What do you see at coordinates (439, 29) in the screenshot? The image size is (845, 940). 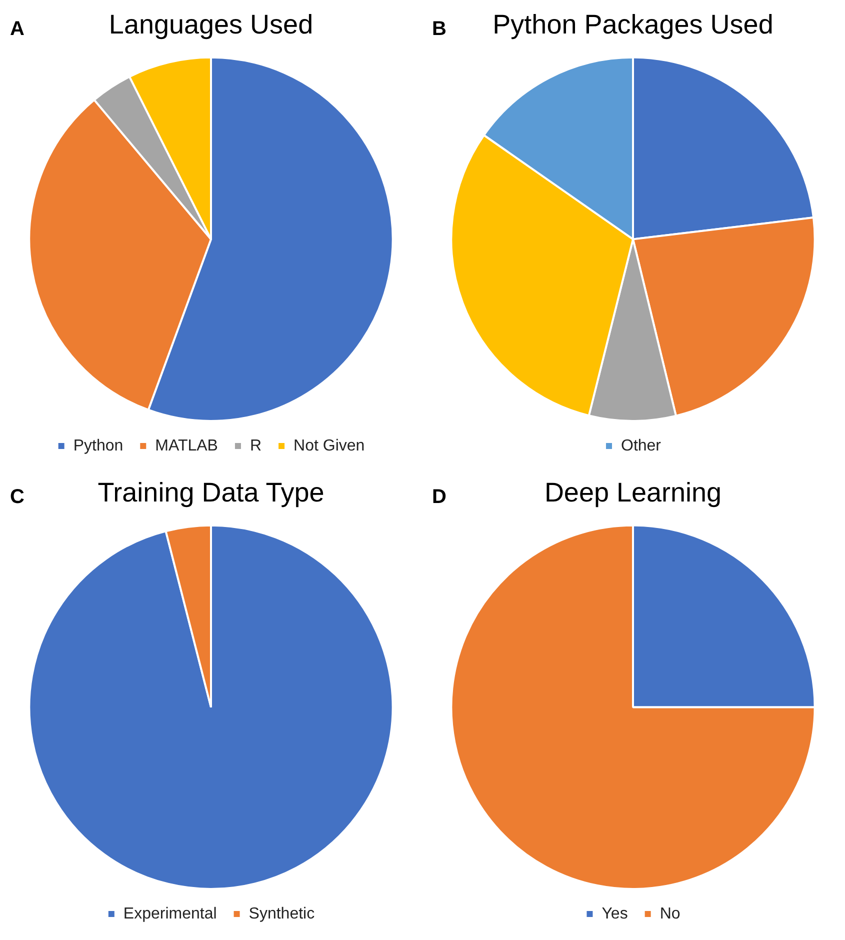 I see `text: B` at bounding box center [439, 29].